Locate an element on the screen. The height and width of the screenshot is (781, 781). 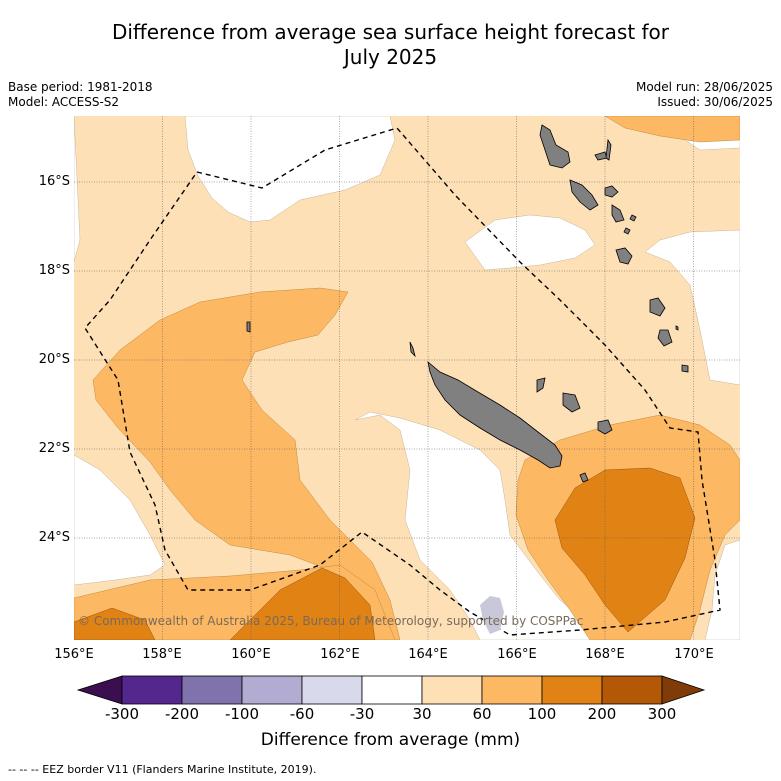
walpole-island is located at coordinates (584, 477).